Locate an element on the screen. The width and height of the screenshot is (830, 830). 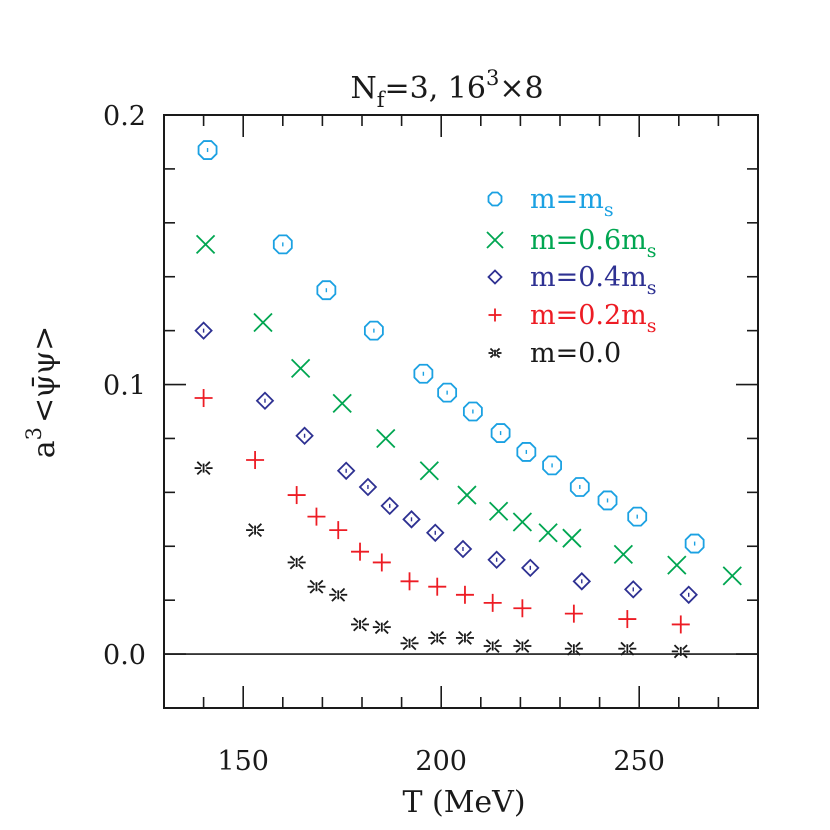
y-tick-label: 0.2 is located at coordinates (124, 116).